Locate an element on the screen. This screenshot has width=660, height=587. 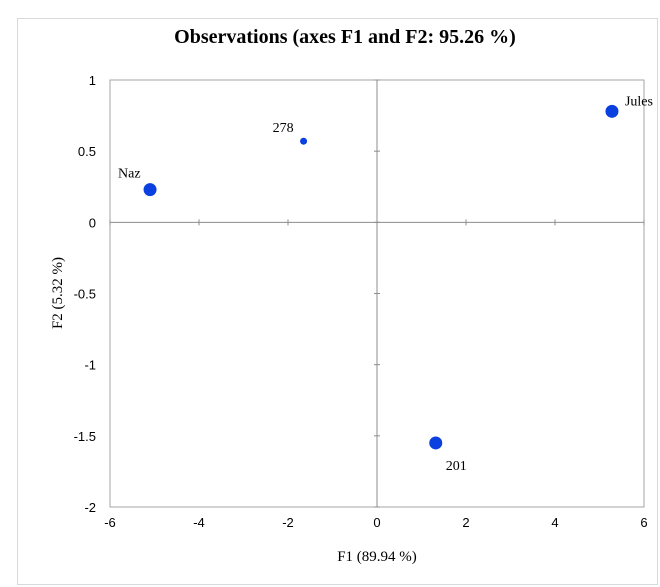
y-tick-label: -0.5 is located at coordinates (85, 294).